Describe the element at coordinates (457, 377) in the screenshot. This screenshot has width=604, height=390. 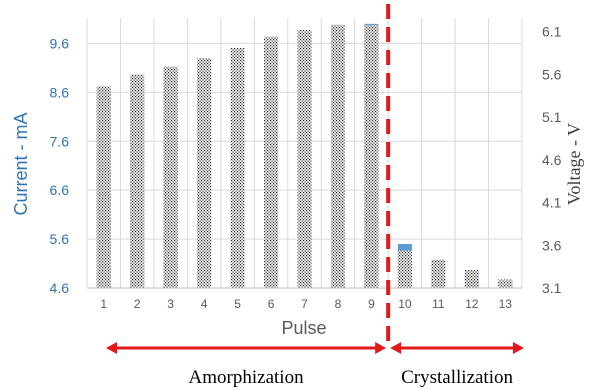
I see `phase-label: Crystallization` at that location.